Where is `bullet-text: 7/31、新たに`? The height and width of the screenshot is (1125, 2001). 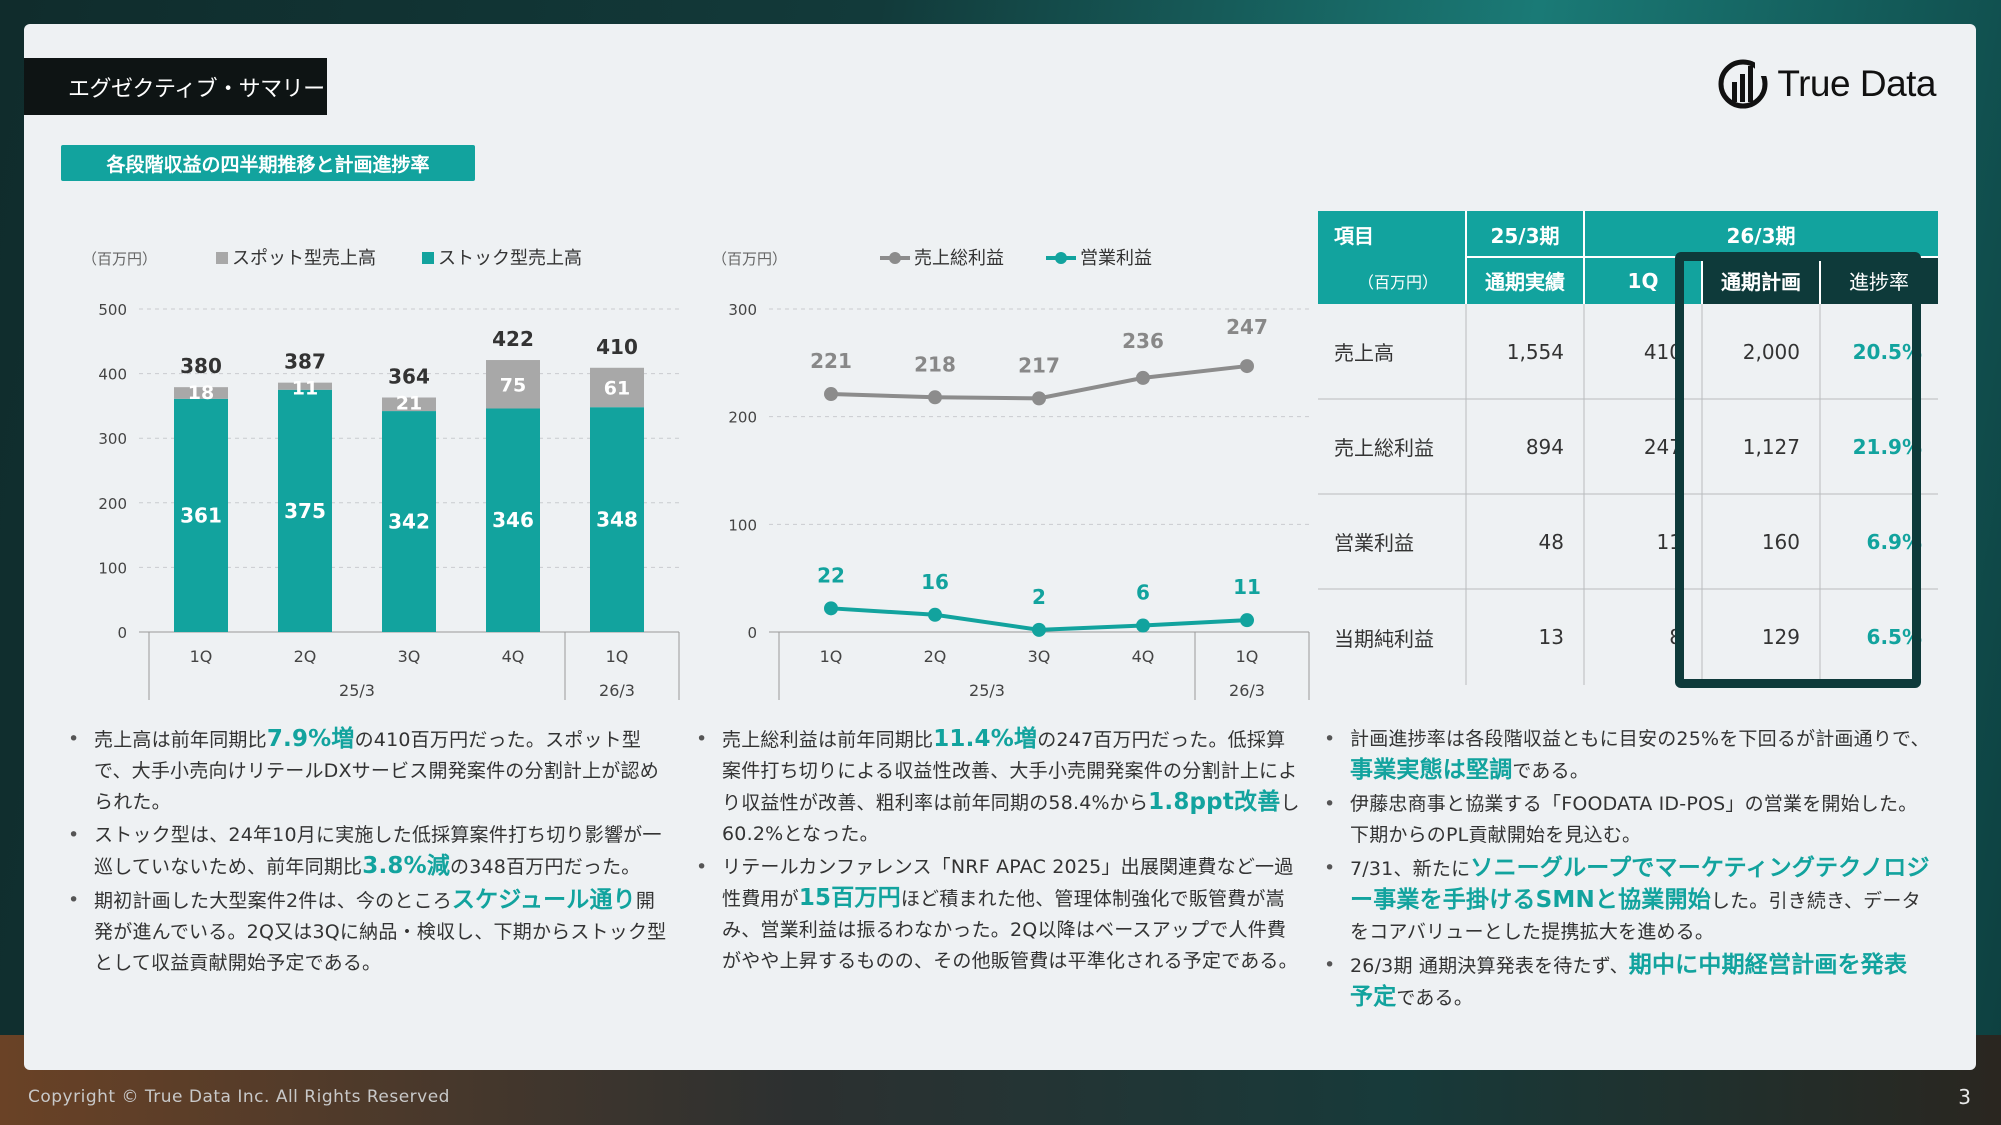
bullet-text: 7/31、新たに is located at coordinates (1410, 869).